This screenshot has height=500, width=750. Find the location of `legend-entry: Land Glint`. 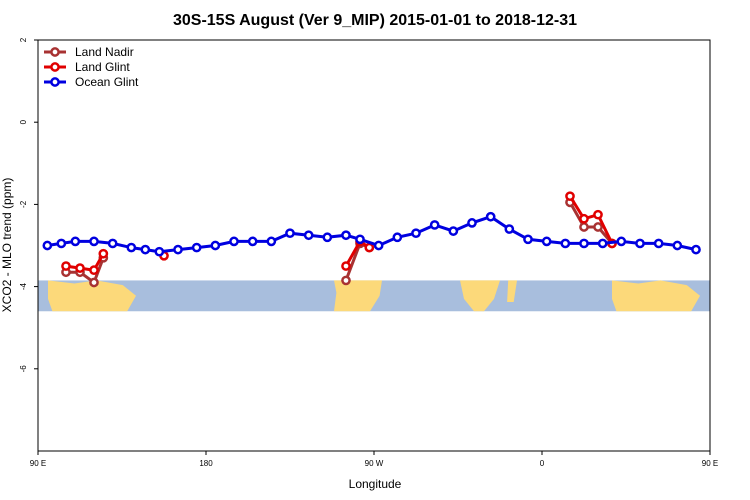

legend-entry: Land Glint is located at coordinates (102, 67).